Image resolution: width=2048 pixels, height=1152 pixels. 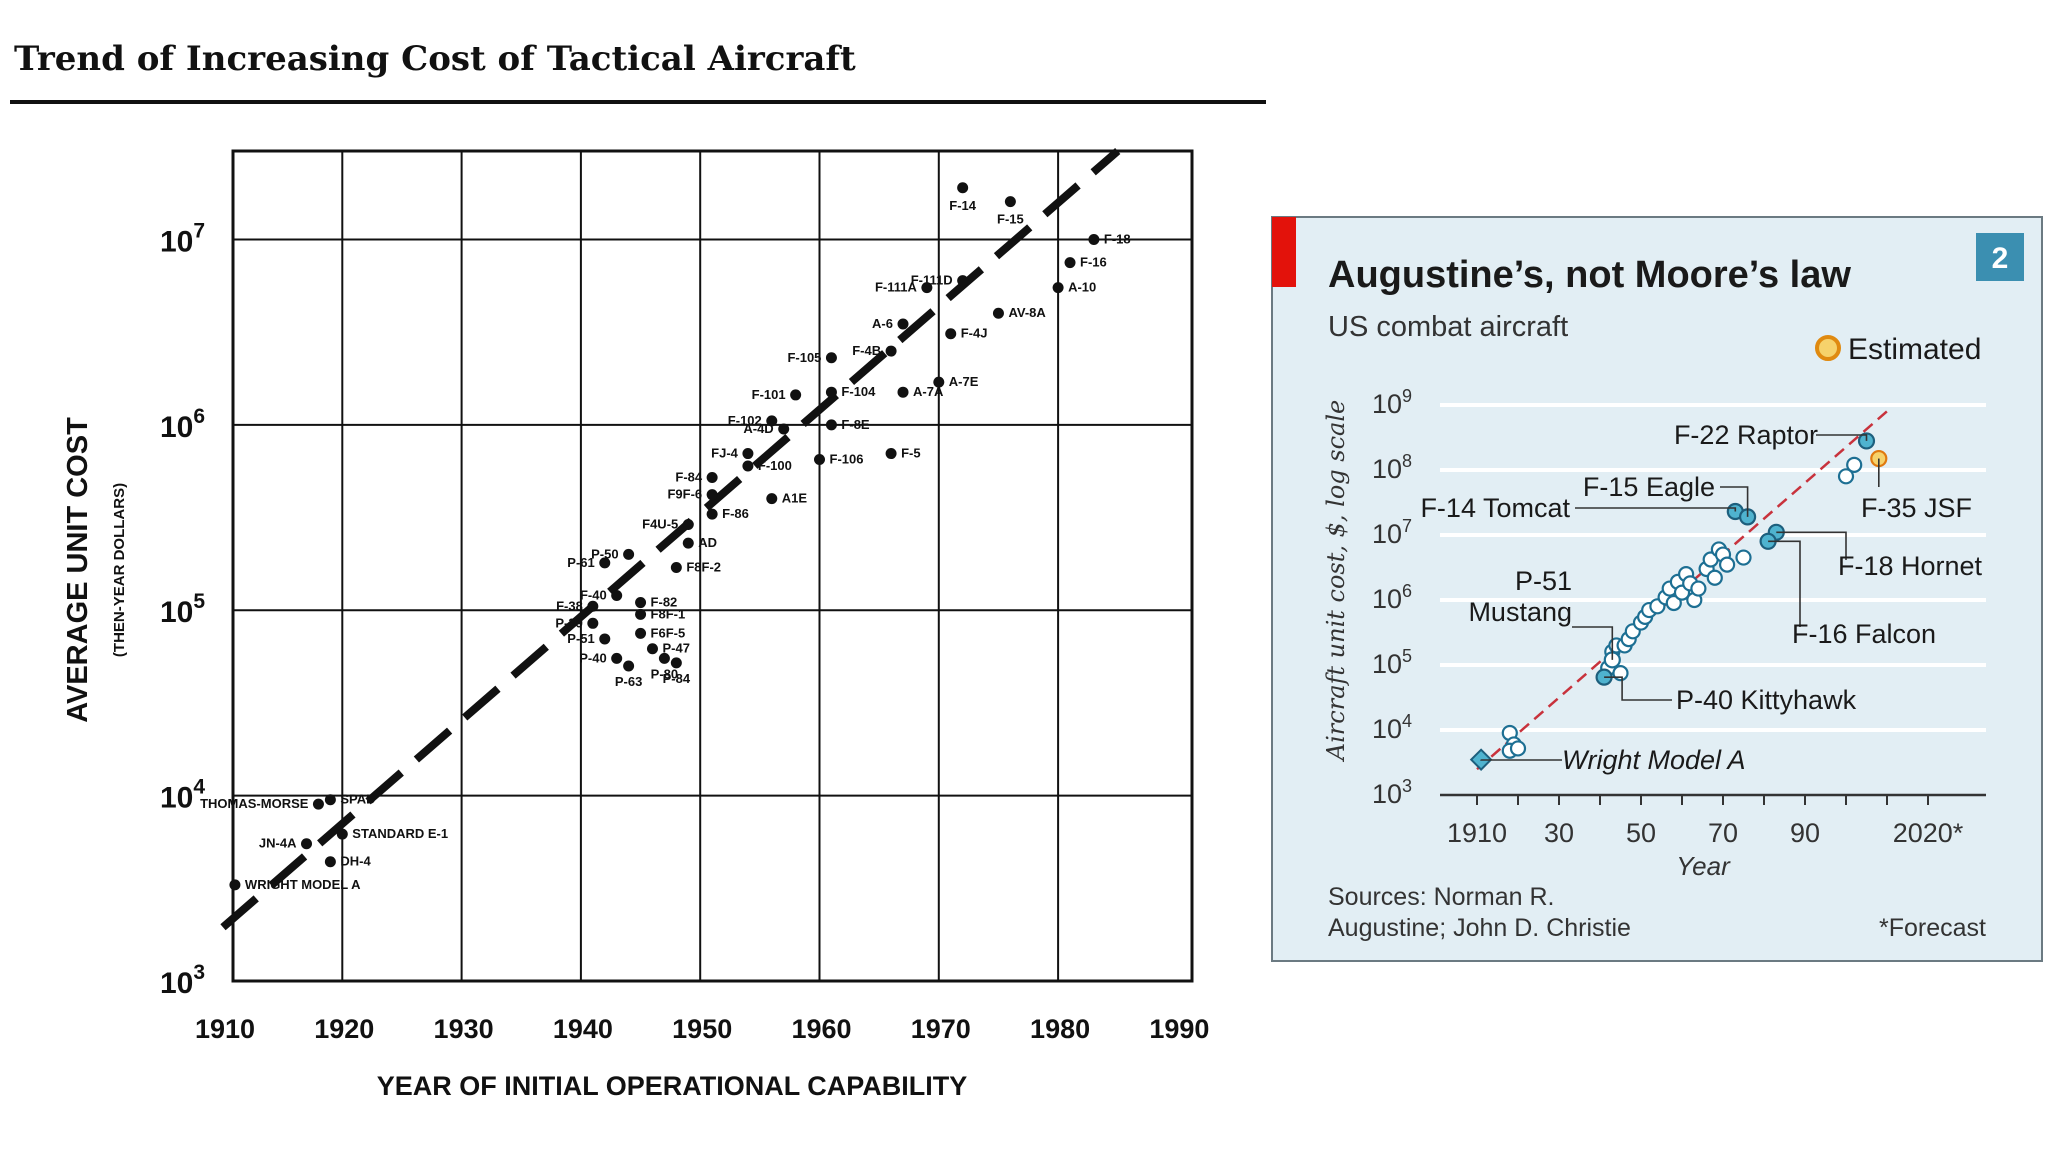 I want to click on left-point-dh-4-label: DH-4, so click(x=355, y=861).